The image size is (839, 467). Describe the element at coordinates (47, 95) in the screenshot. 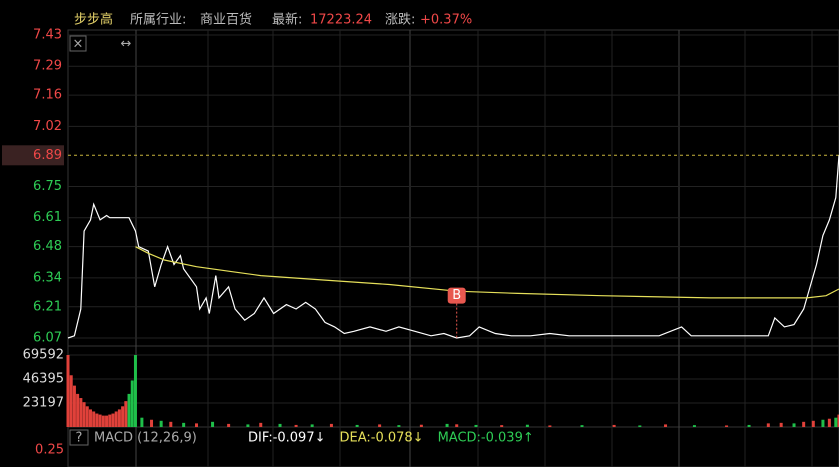

I see `y-tick-label: 7.16` at that location.